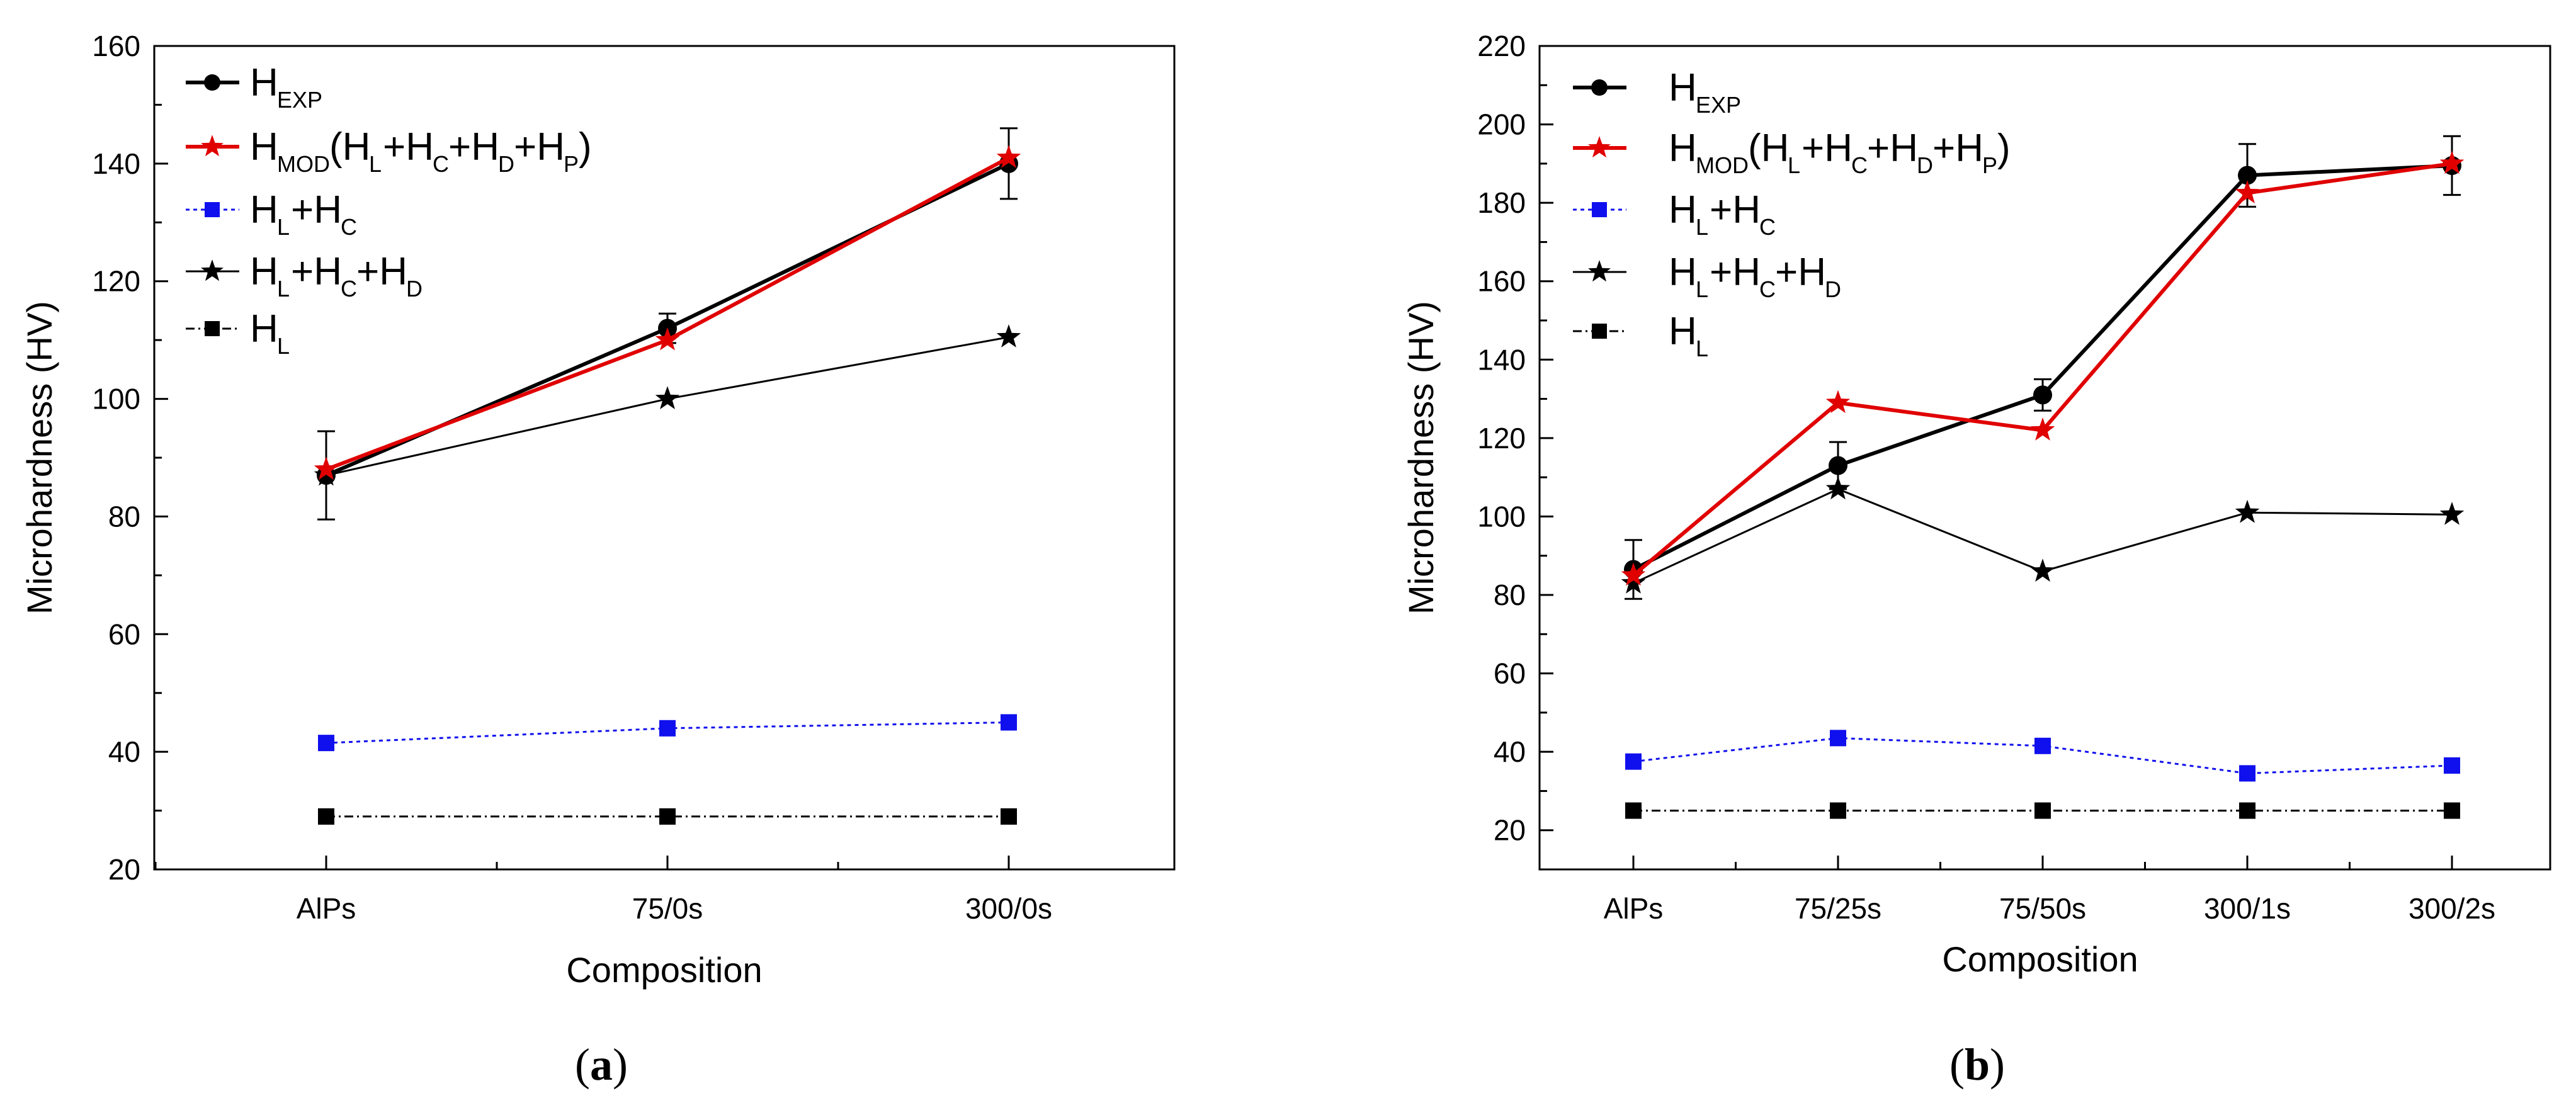 The width and height of the screenshot is (2576, 1103). What do you see at coordinates (1599, 88) in the screenshot?
I see `circle-marker-icon` at bounding box center [1599, 88].